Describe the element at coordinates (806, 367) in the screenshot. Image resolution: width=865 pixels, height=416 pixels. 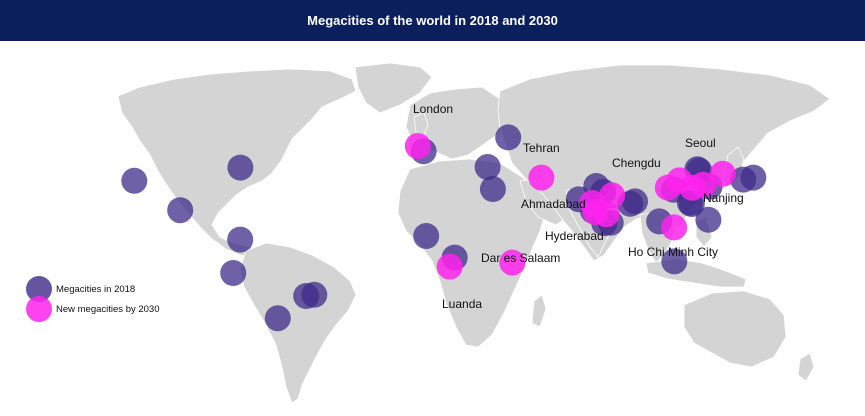
I see `landmass-new-zealand` at that location.